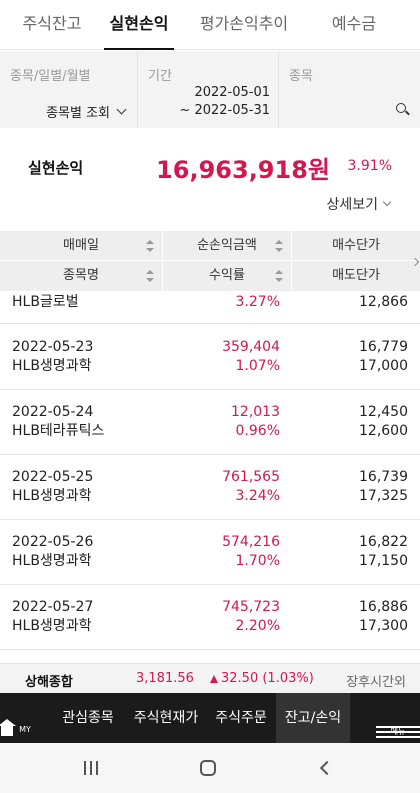  What do you see at coordinates (210, 718) in the screenshot?
I see `bottom-nav: MY 관심종목 주식현재가 주식주문 잔고/손익 메뉴` at bounding box center [210, 718].